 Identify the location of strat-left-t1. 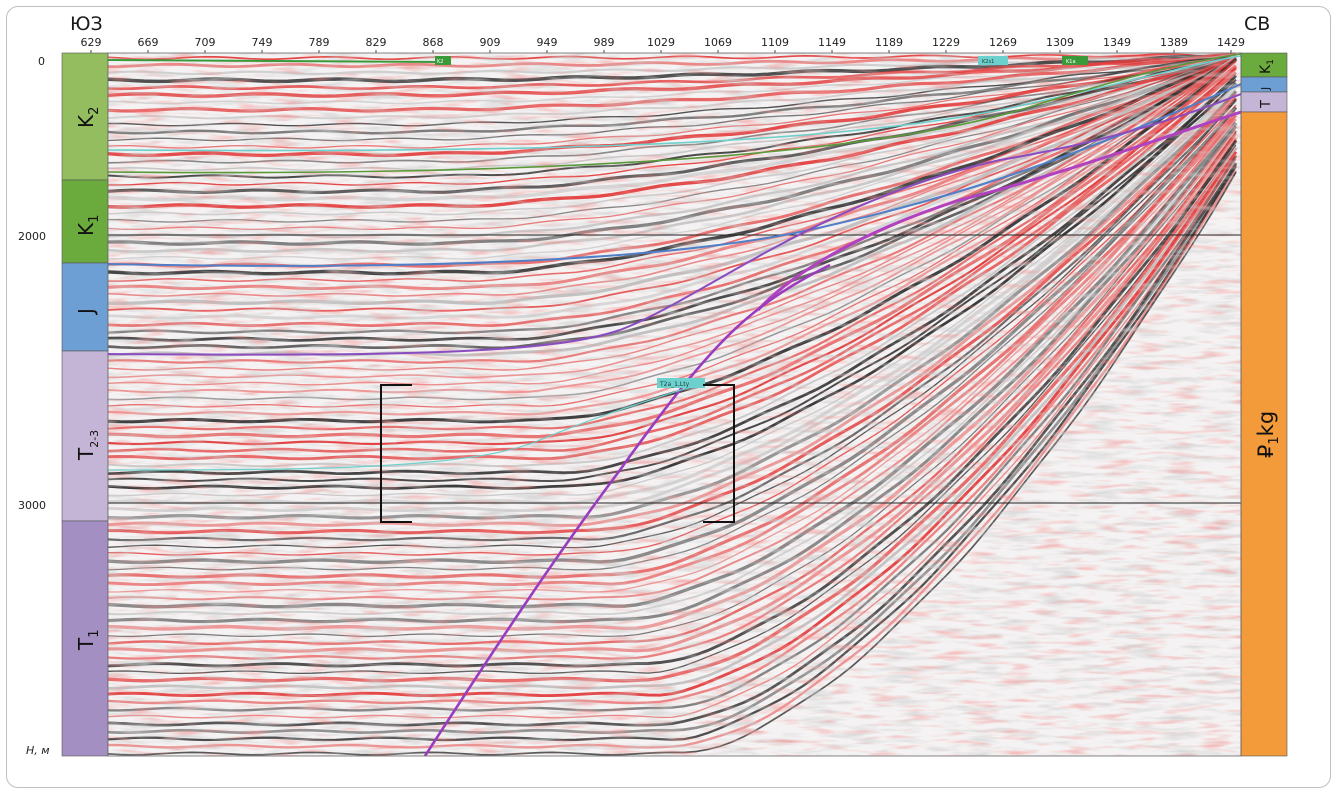
(85, 638).